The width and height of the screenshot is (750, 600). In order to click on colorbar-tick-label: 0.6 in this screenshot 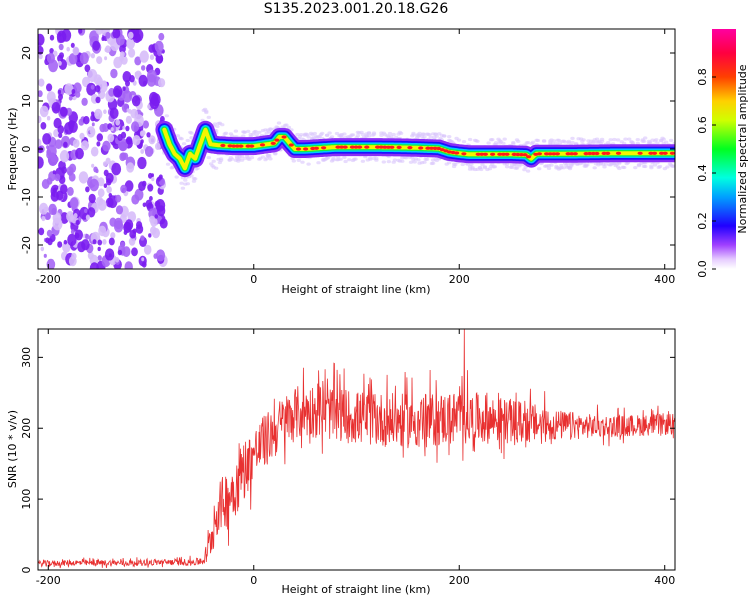, I will do `click(702, 125)`.